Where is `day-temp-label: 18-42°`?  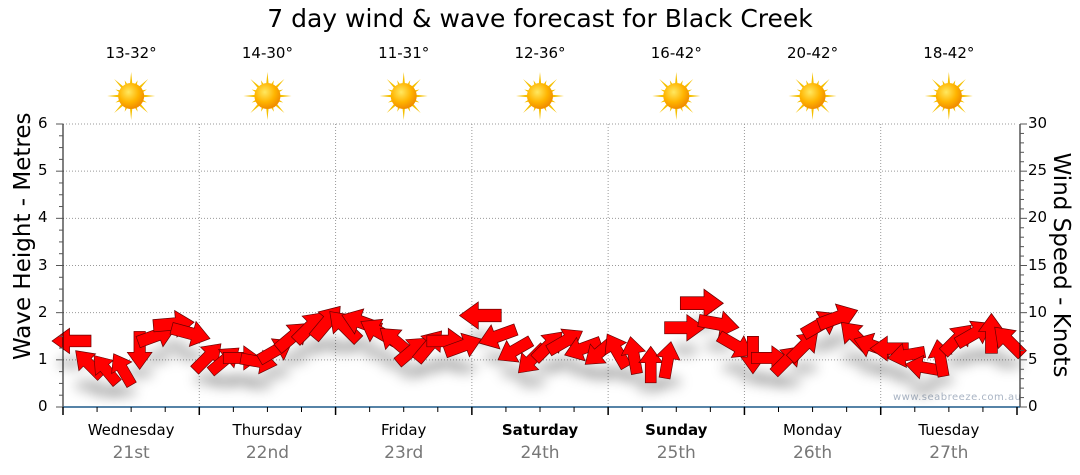 day-temp-label: 18-42° is located at coordinates (949, 53).